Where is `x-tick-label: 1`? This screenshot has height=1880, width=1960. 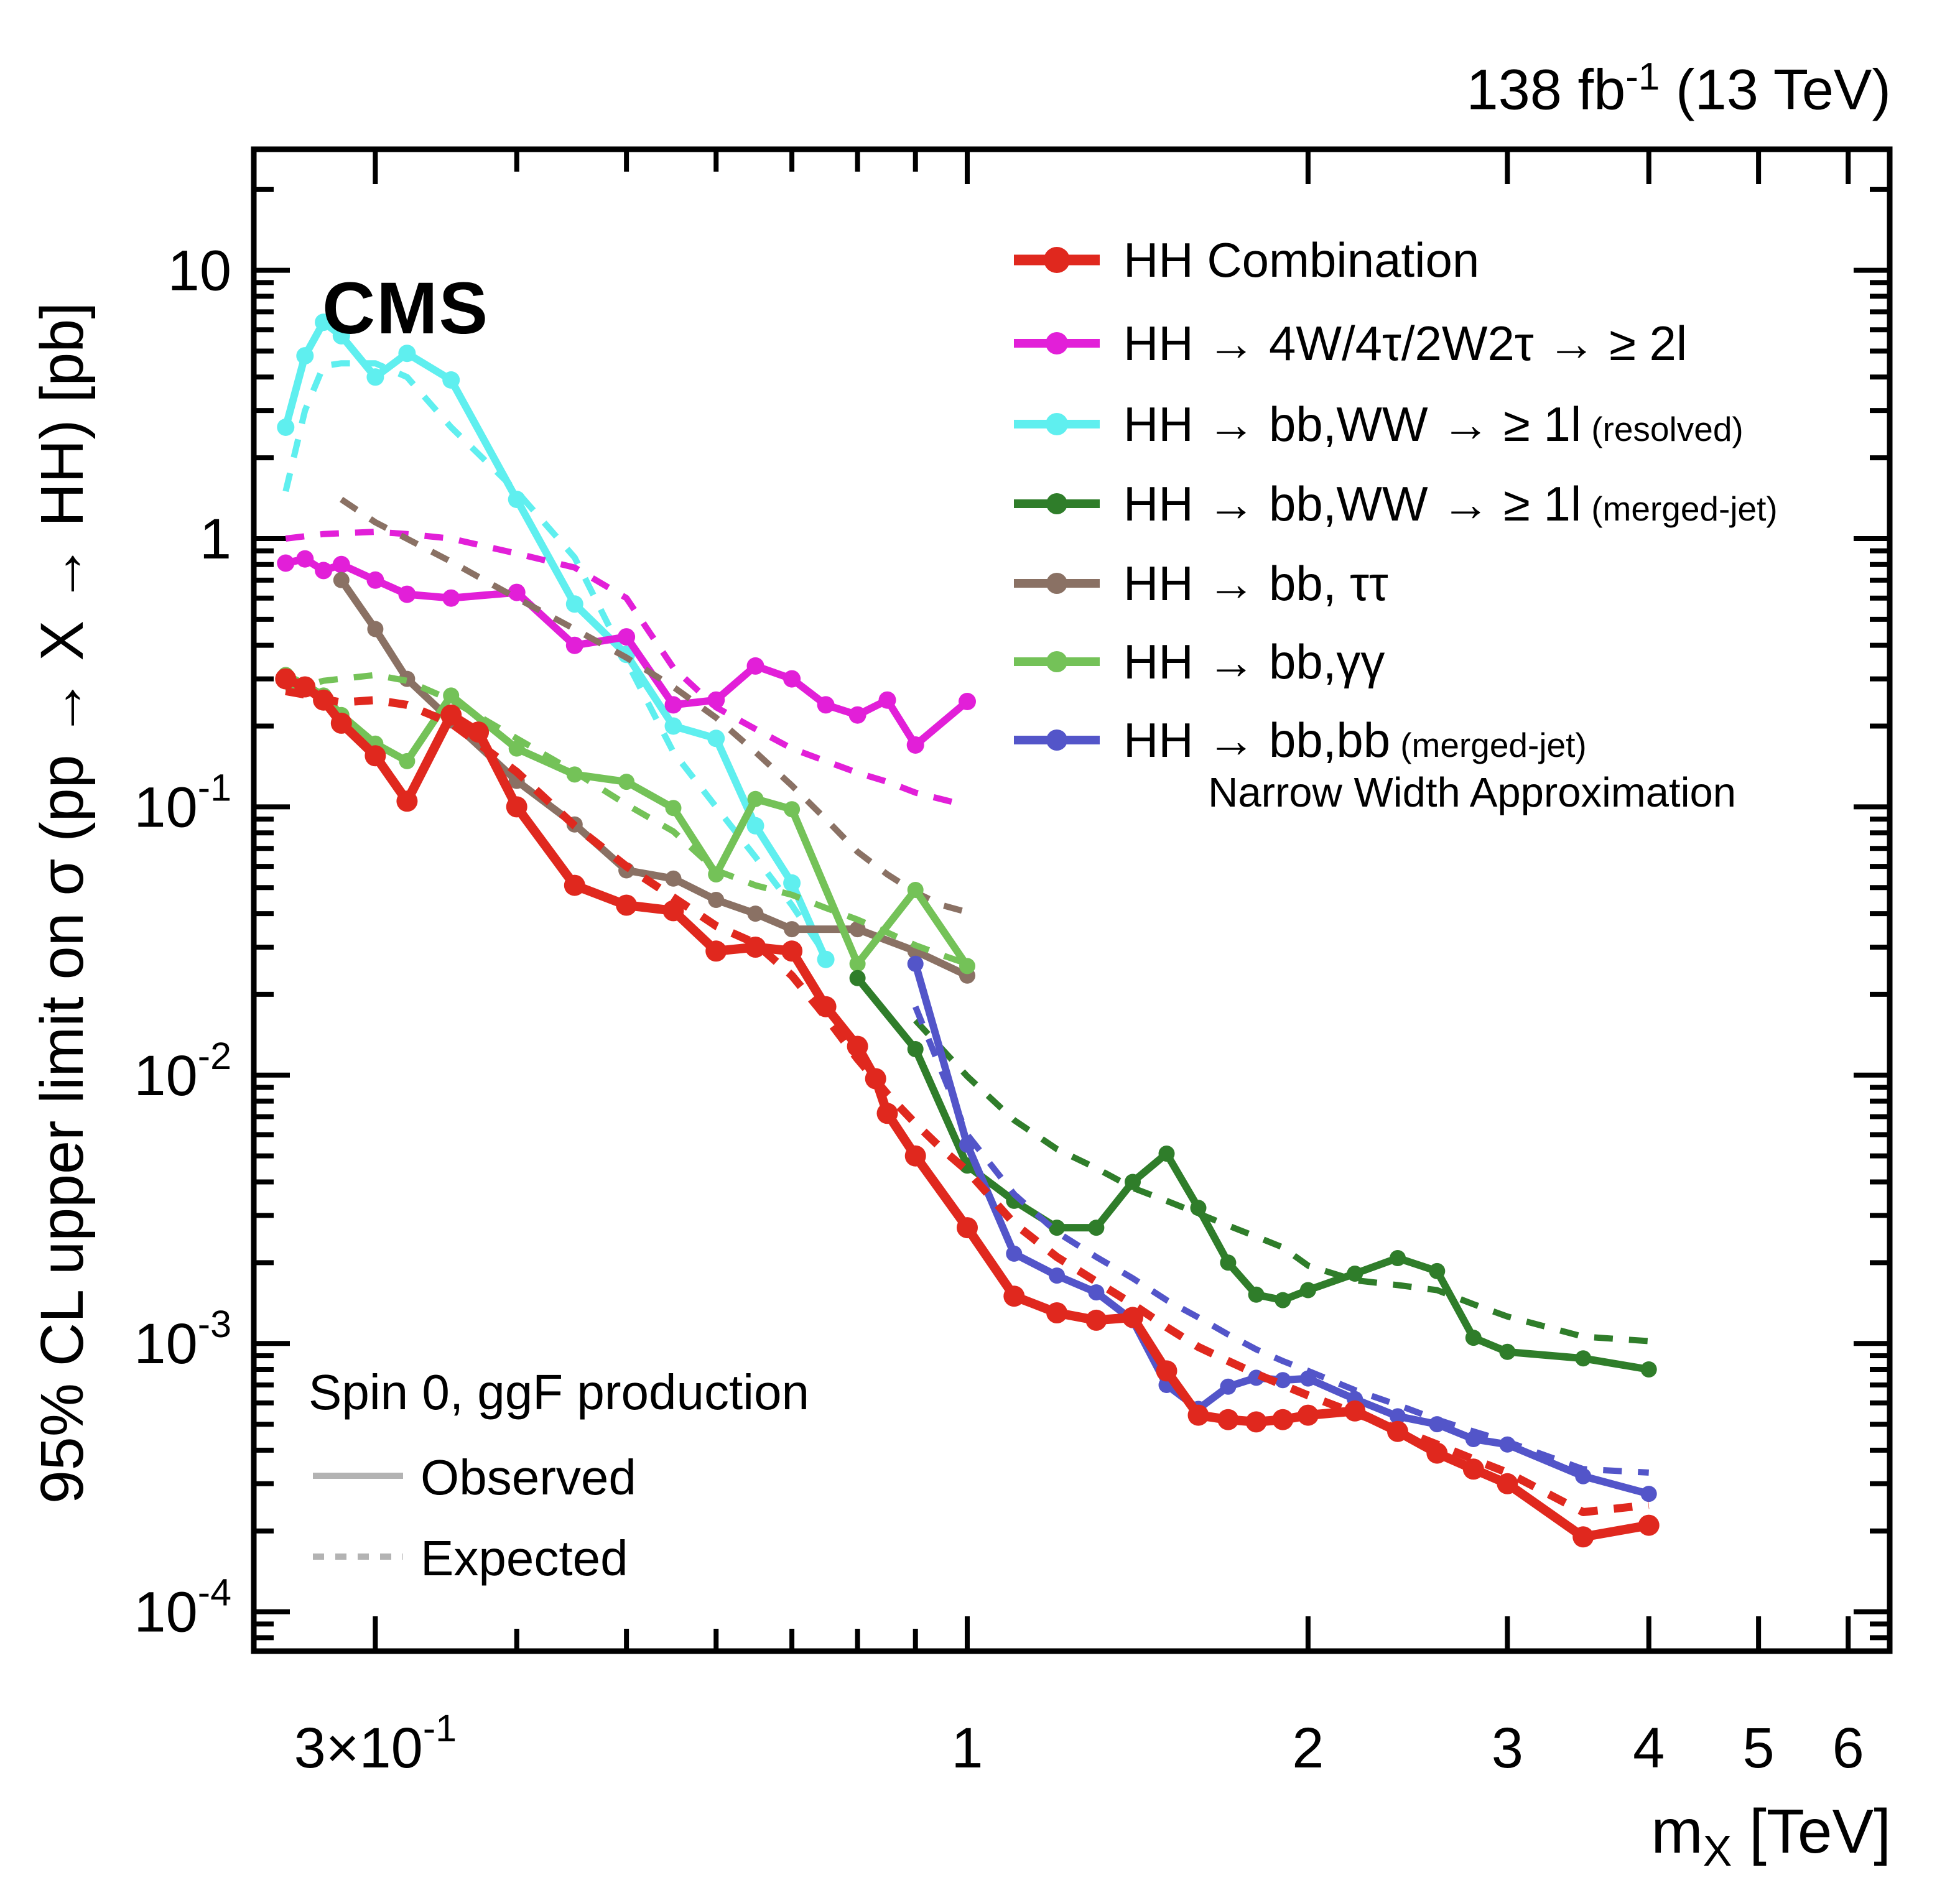 x-tick-label: 1 is located at coordinates (967, 1748).